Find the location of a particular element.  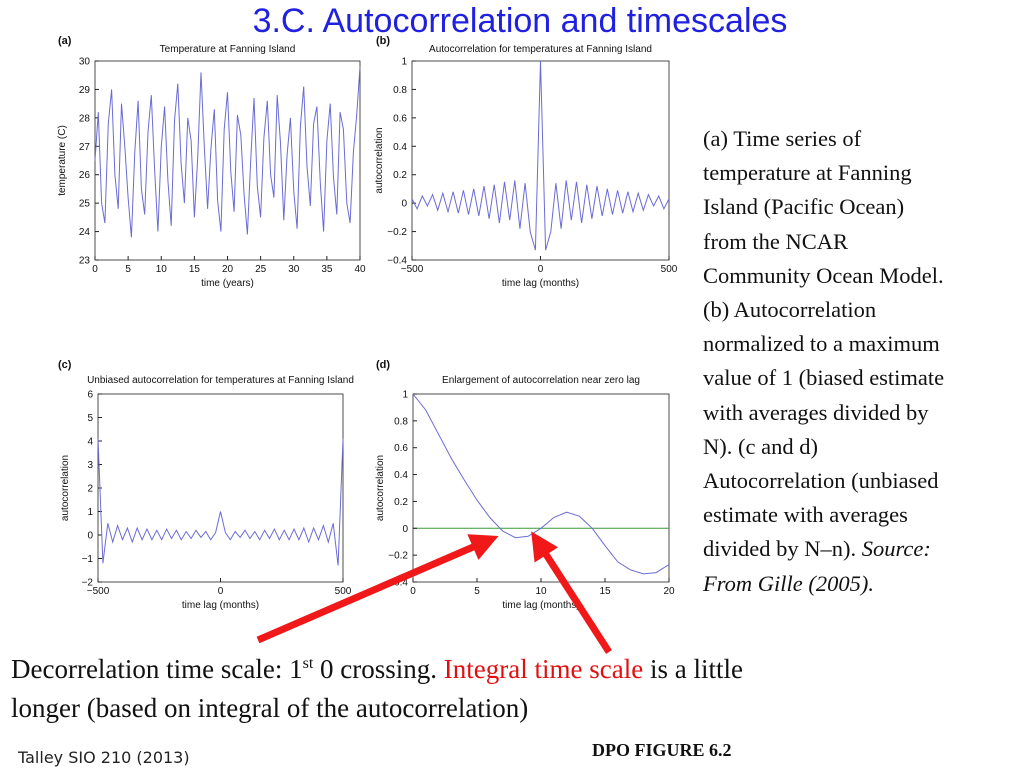

y-tick-label: 29 is located at coordinates (85, 90).